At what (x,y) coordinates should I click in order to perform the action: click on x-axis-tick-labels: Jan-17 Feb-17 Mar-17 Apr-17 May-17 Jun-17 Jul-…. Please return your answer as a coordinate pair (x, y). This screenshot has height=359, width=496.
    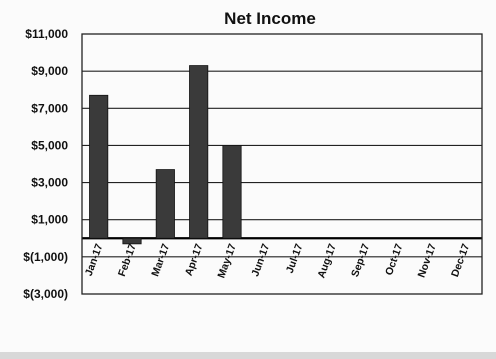
    Looking at the image, I should click on (277, 261).